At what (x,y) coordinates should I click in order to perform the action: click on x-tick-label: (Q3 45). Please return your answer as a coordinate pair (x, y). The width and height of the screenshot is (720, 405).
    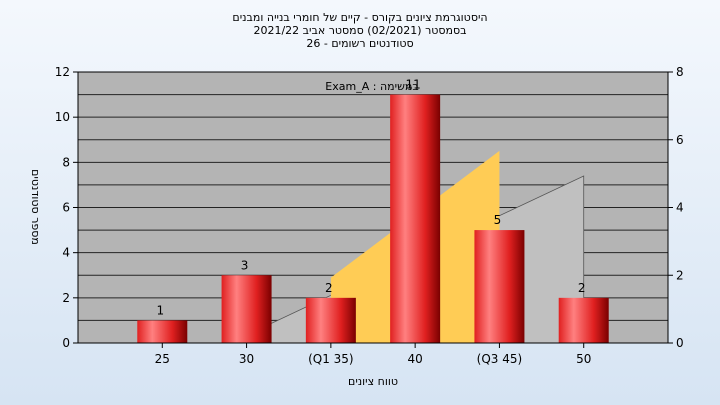
    Looking at the image, I should click on (500, 359).